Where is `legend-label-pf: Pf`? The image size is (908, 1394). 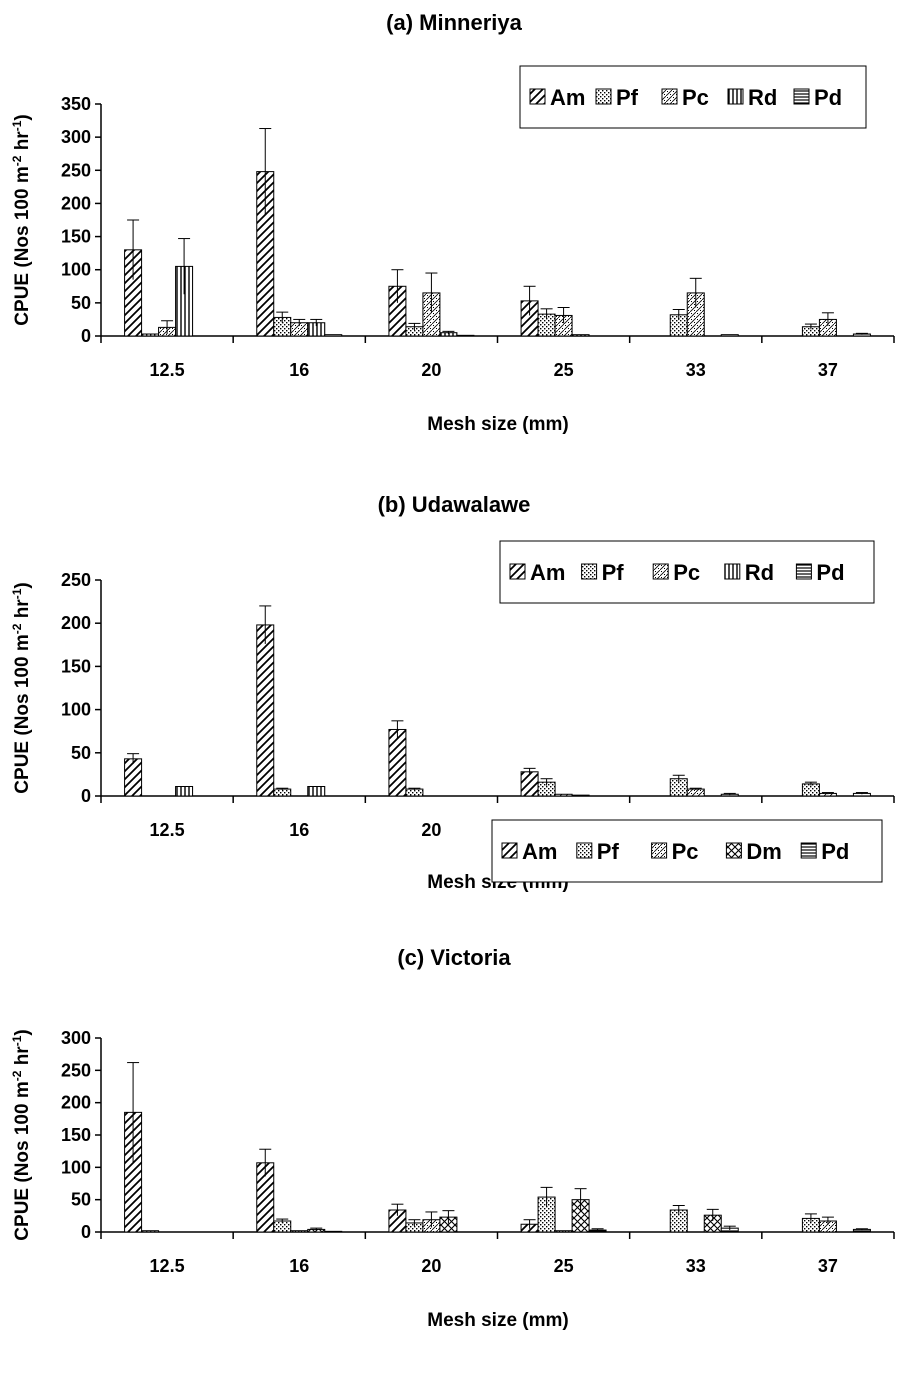 legend-label-pf: Pf is located at coordinates (627, 97).